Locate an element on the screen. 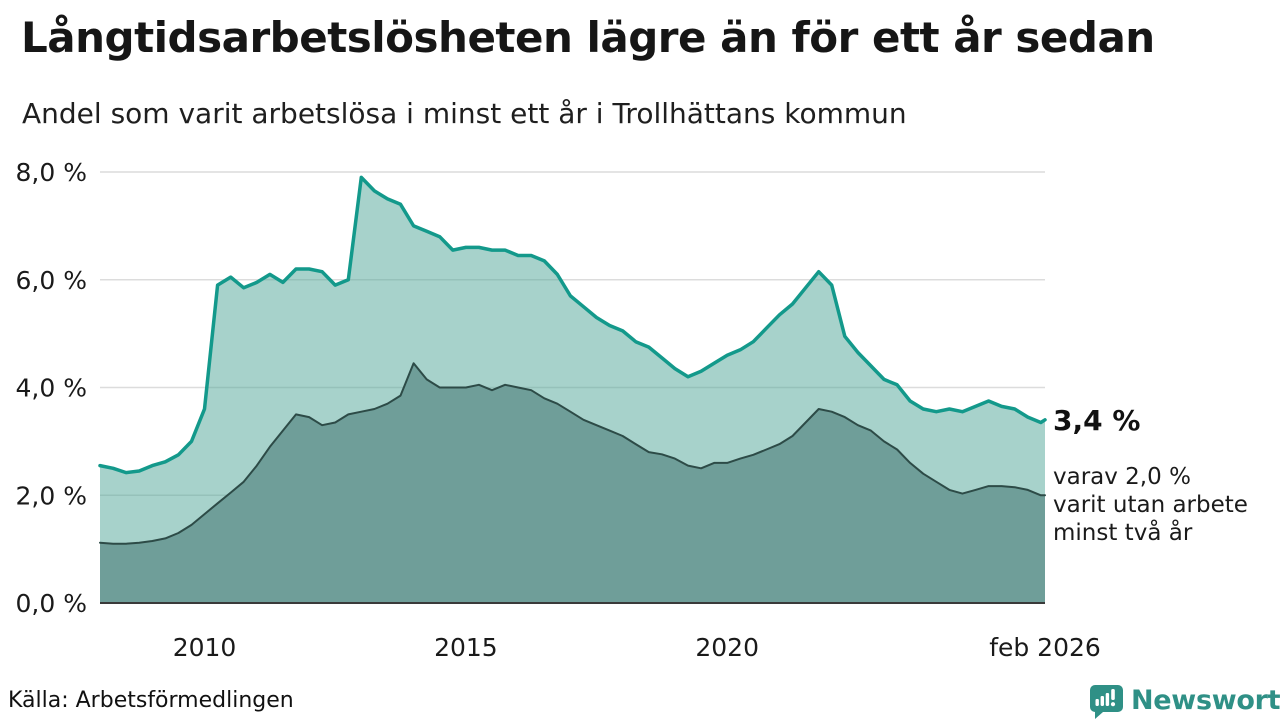 The image size is (1280, 720). logo-exclamation-dot is located at coordinates (1113, 704).